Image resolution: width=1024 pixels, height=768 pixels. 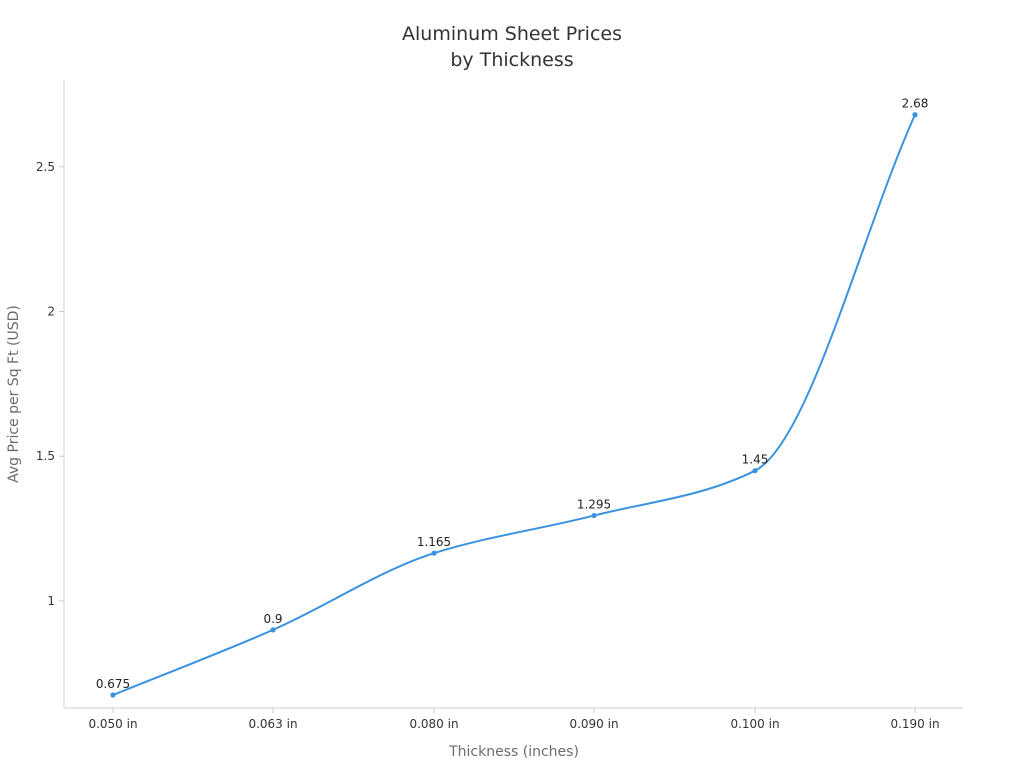 I want to click on x-tick-label: 0.090 in, so click(x=593, y=724).